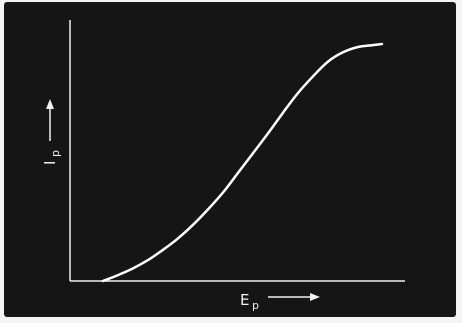 The height and width of the screenshot is (323, 462). Describe the element at coordinates (50, 163) in the screenshot. I see `y-axis-label-main: I` at that location.